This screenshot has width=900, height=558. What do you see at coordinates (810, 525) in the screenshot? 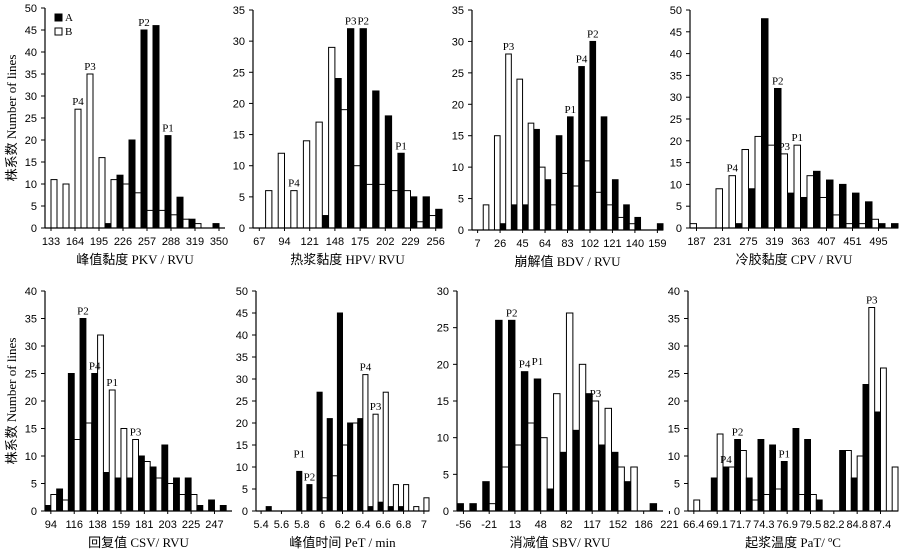
I see `x-tick-label: 79.5` at bounding box center [810, 525].